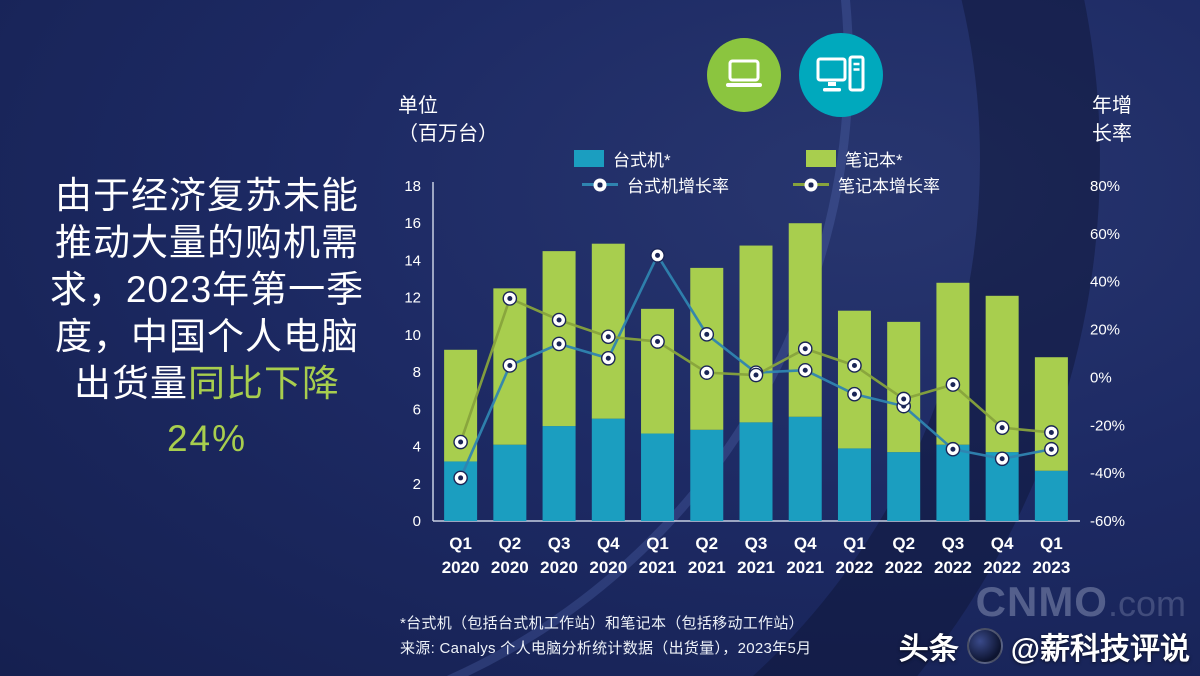  Describe the element at coordinates (207, 242) in the screenshot. I see `headline-line: 推动大量的购机需` at that location.